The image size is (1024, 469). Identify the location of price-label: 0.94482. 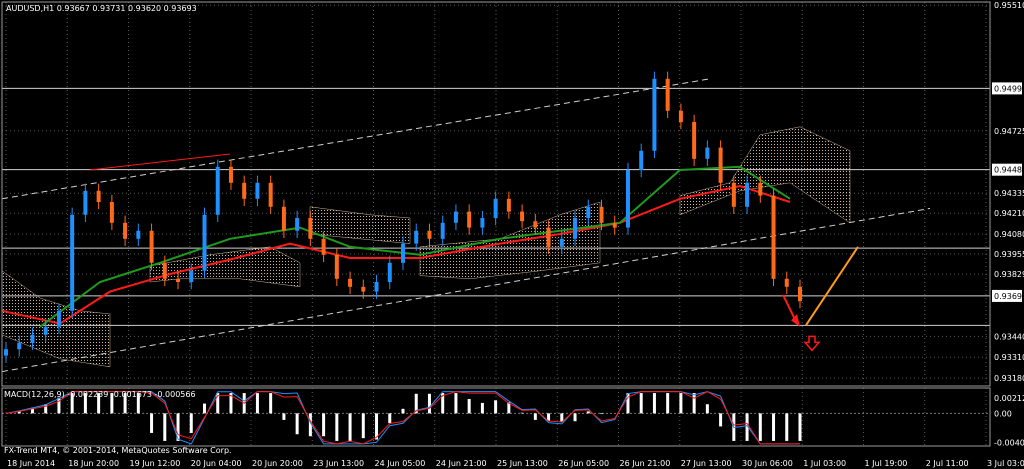
(1009, 170).